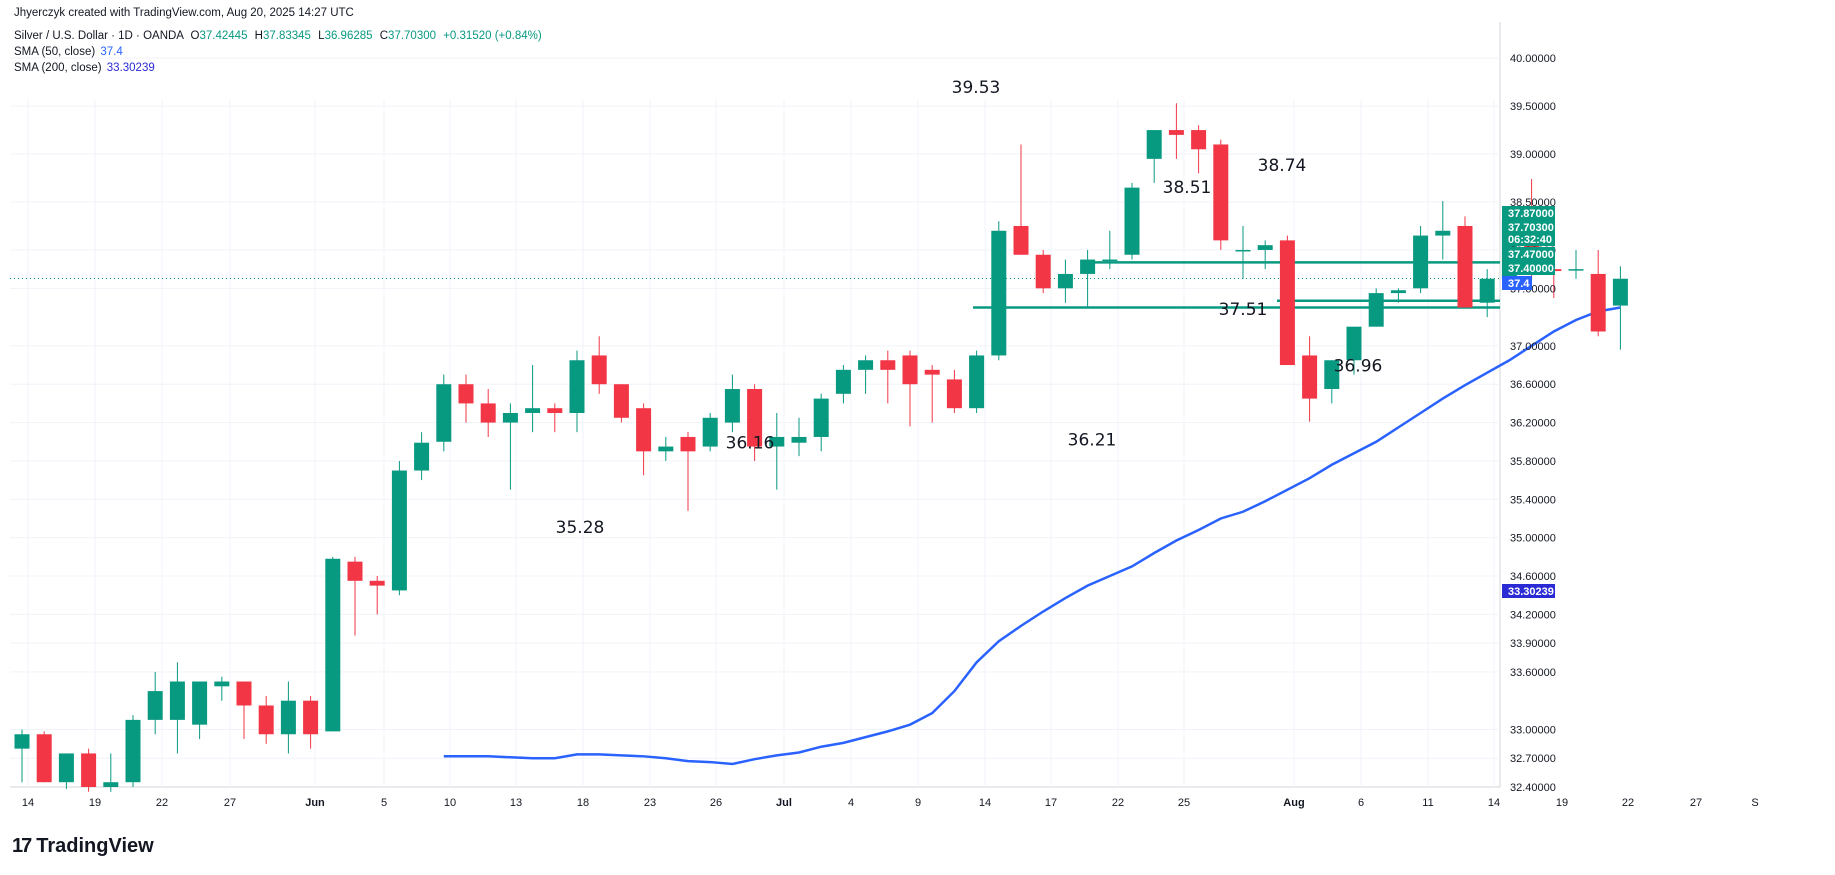  Describe the element at coordinates (384, 803) in the screenshot. I see `x-tick-label: 5` at that location.